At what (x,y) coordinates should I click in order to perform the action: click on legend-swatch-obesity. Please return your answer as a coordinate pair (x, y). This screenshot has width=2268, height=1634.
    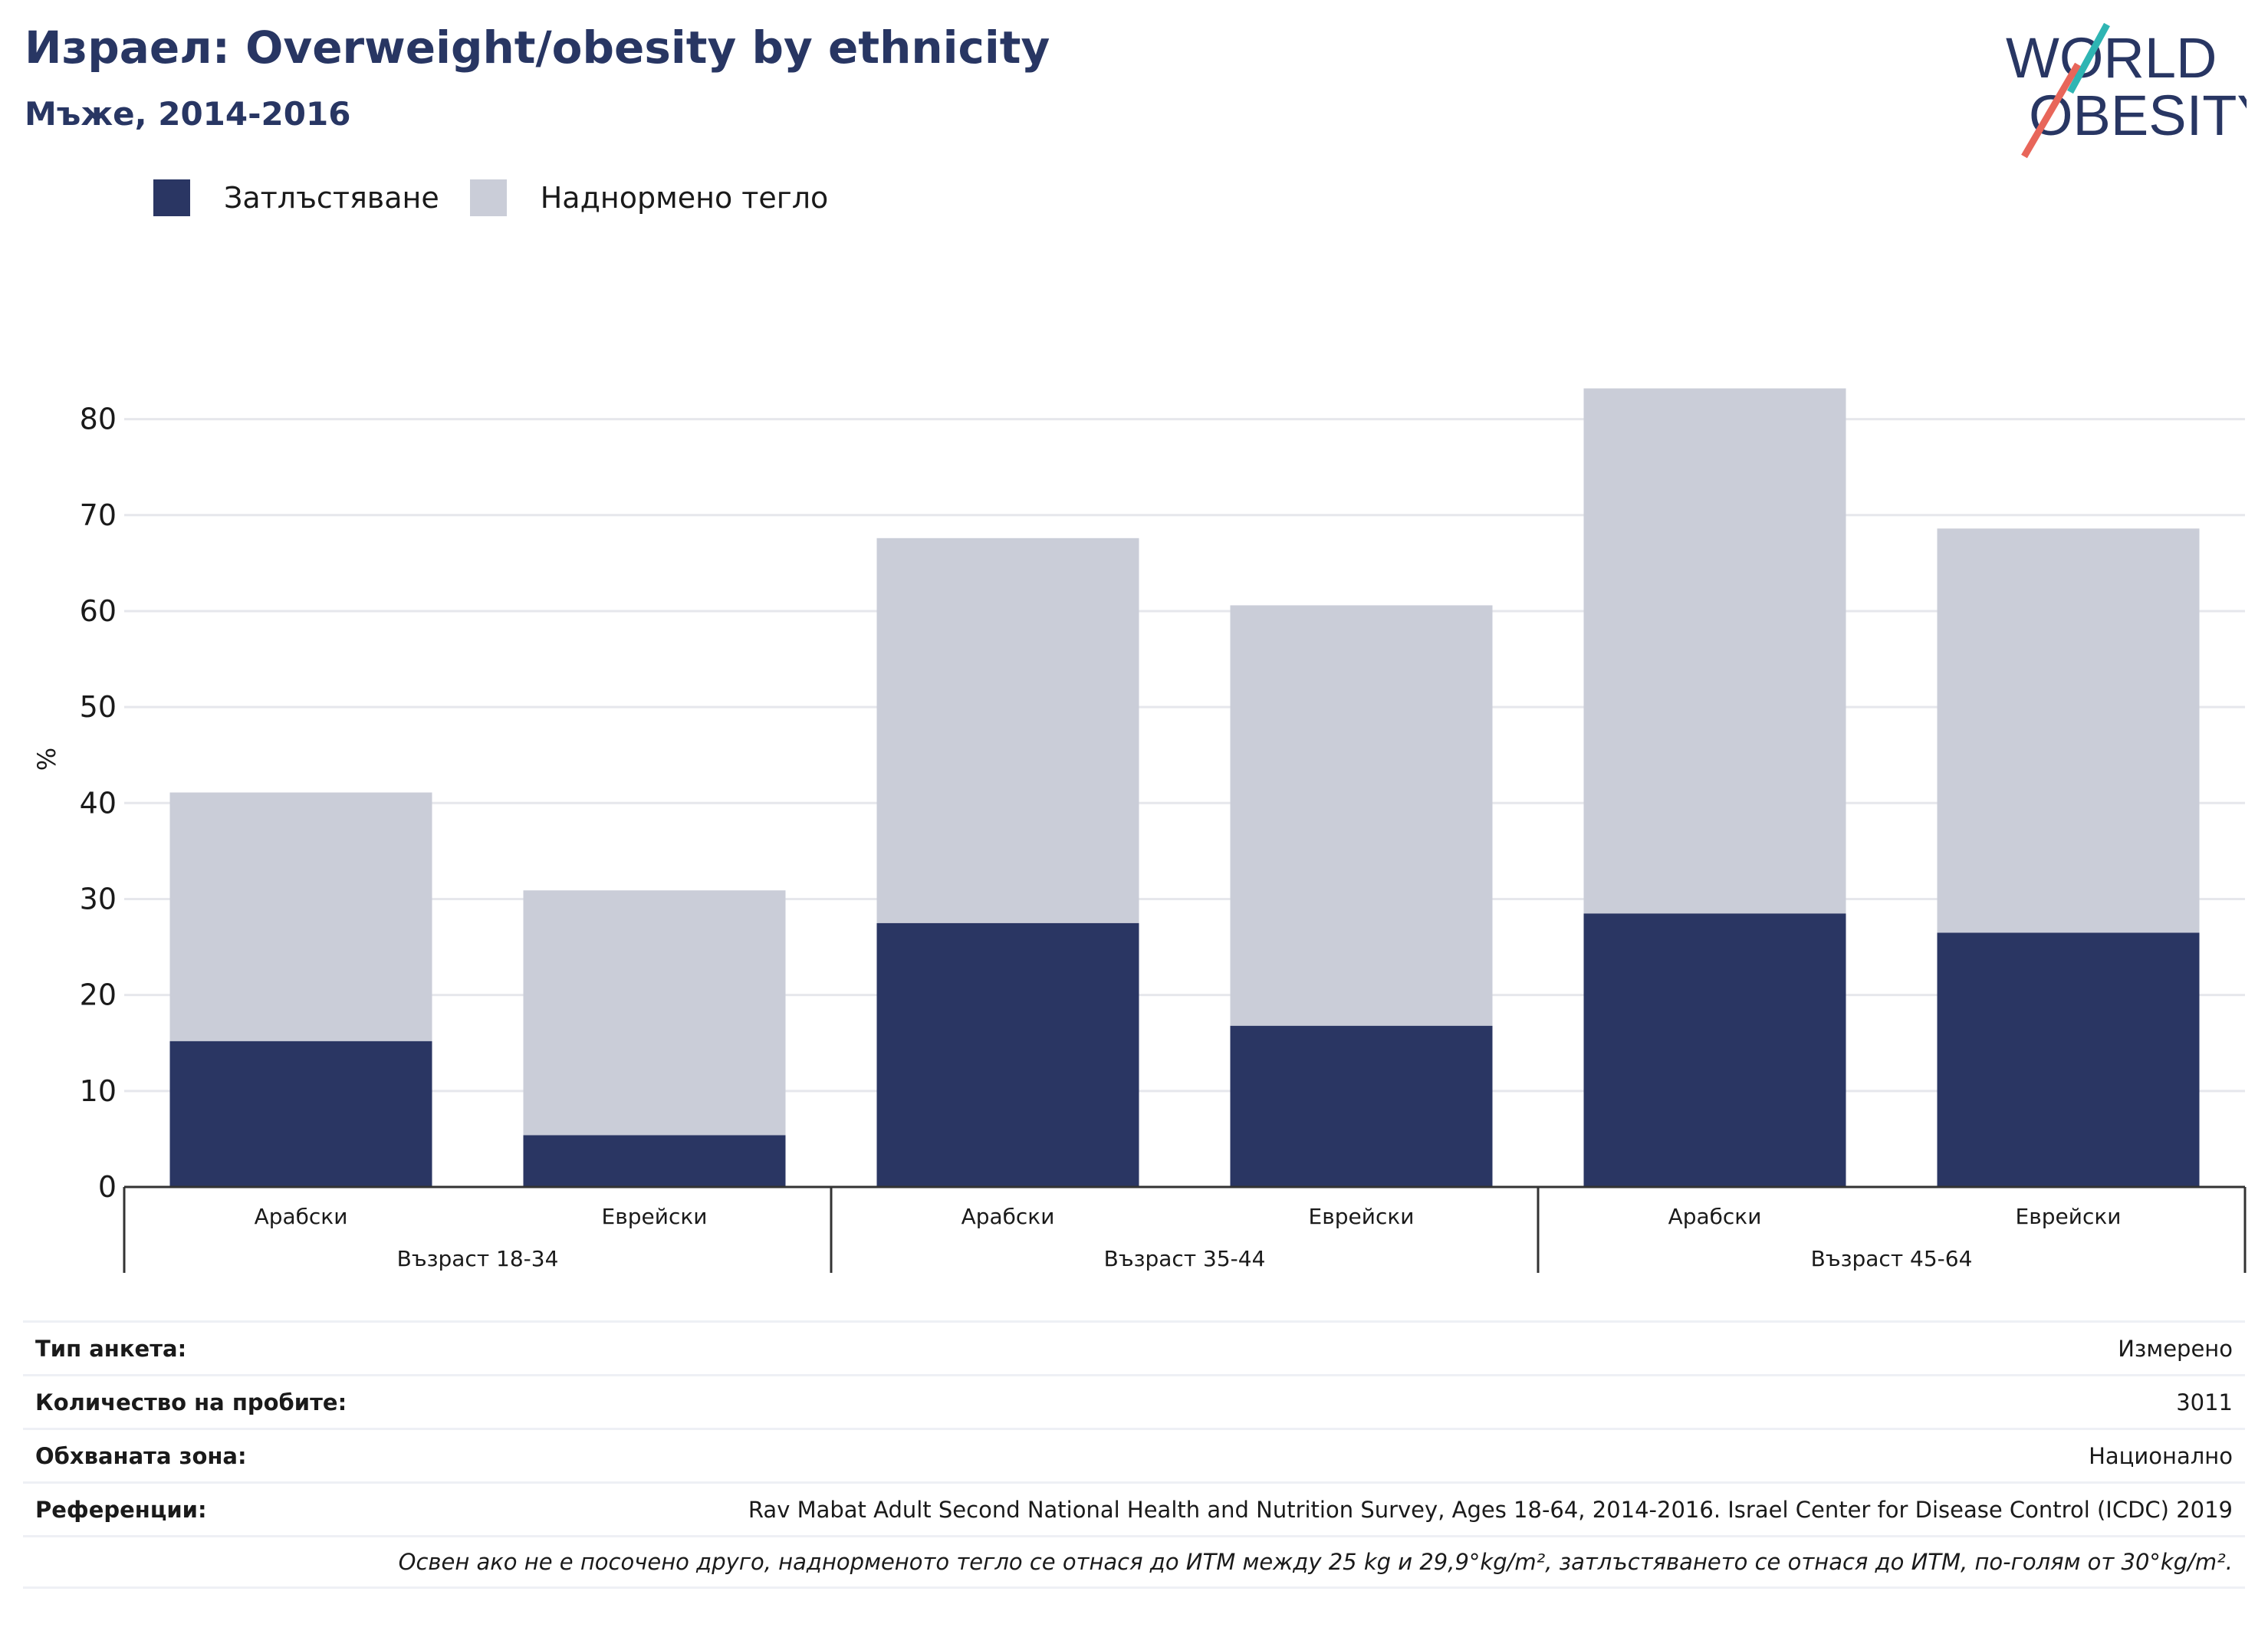
    Looking at the image, I should click on (171, 197).